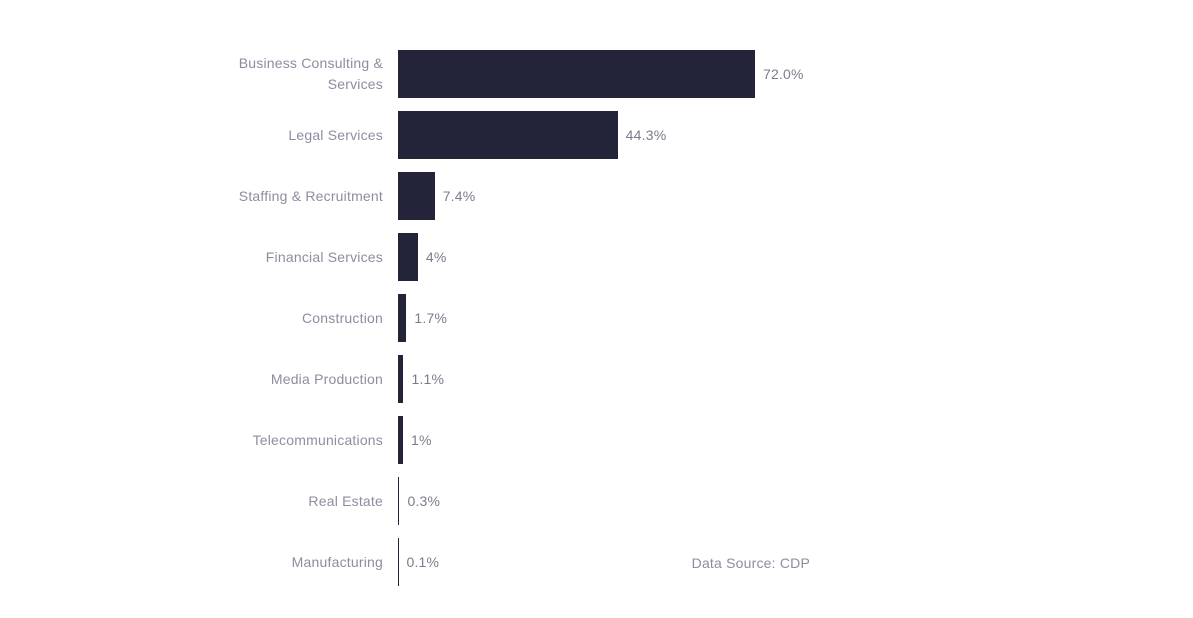  Describe the element at coordinates (342, 317) in the screenshot. I see `category-label: Construction` at that location.